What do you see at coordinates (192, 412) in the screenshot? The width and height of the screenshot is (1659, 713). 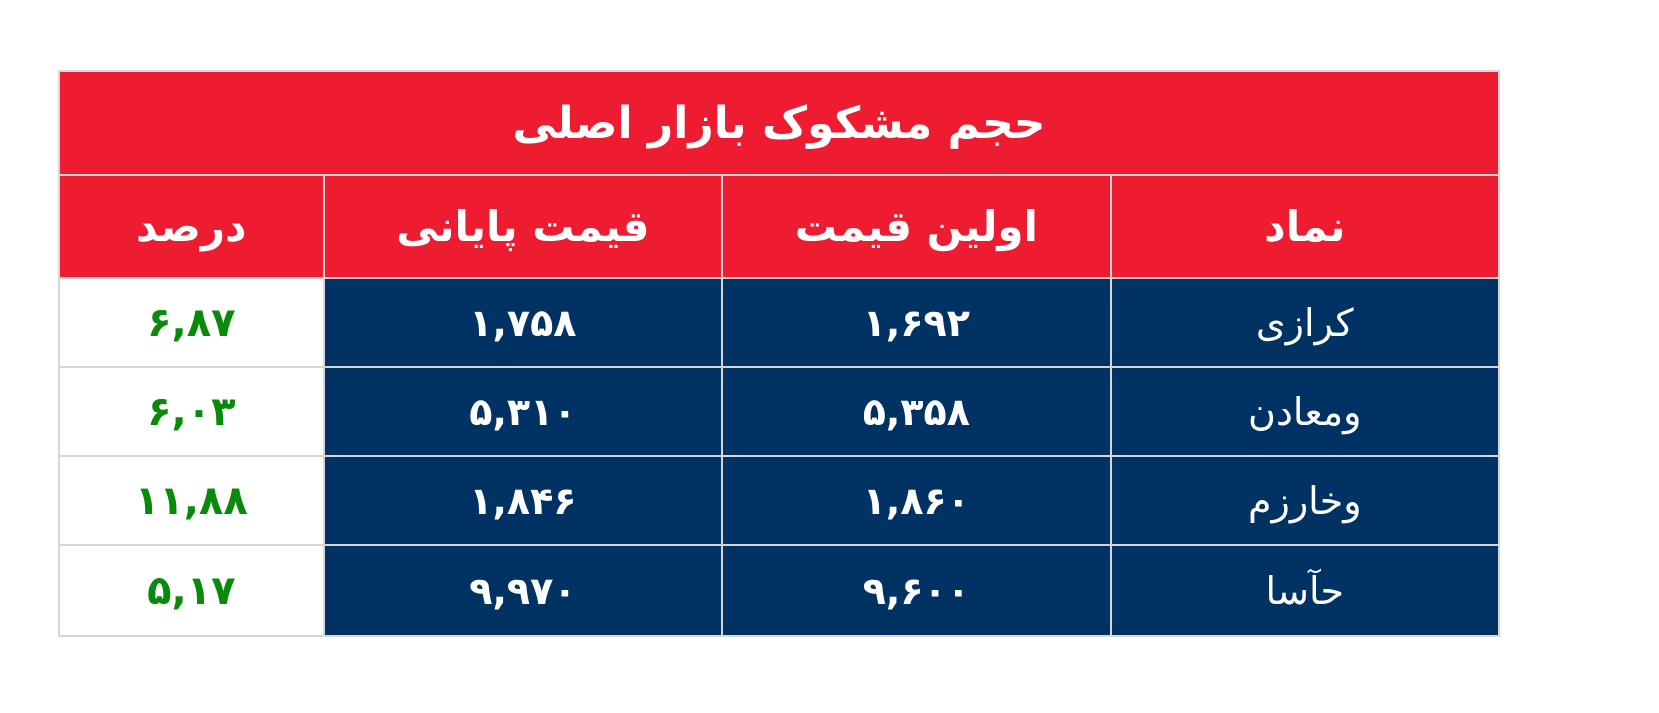 I see `percent-cell: ۶,۰۳` at bounding box center [192, 412].